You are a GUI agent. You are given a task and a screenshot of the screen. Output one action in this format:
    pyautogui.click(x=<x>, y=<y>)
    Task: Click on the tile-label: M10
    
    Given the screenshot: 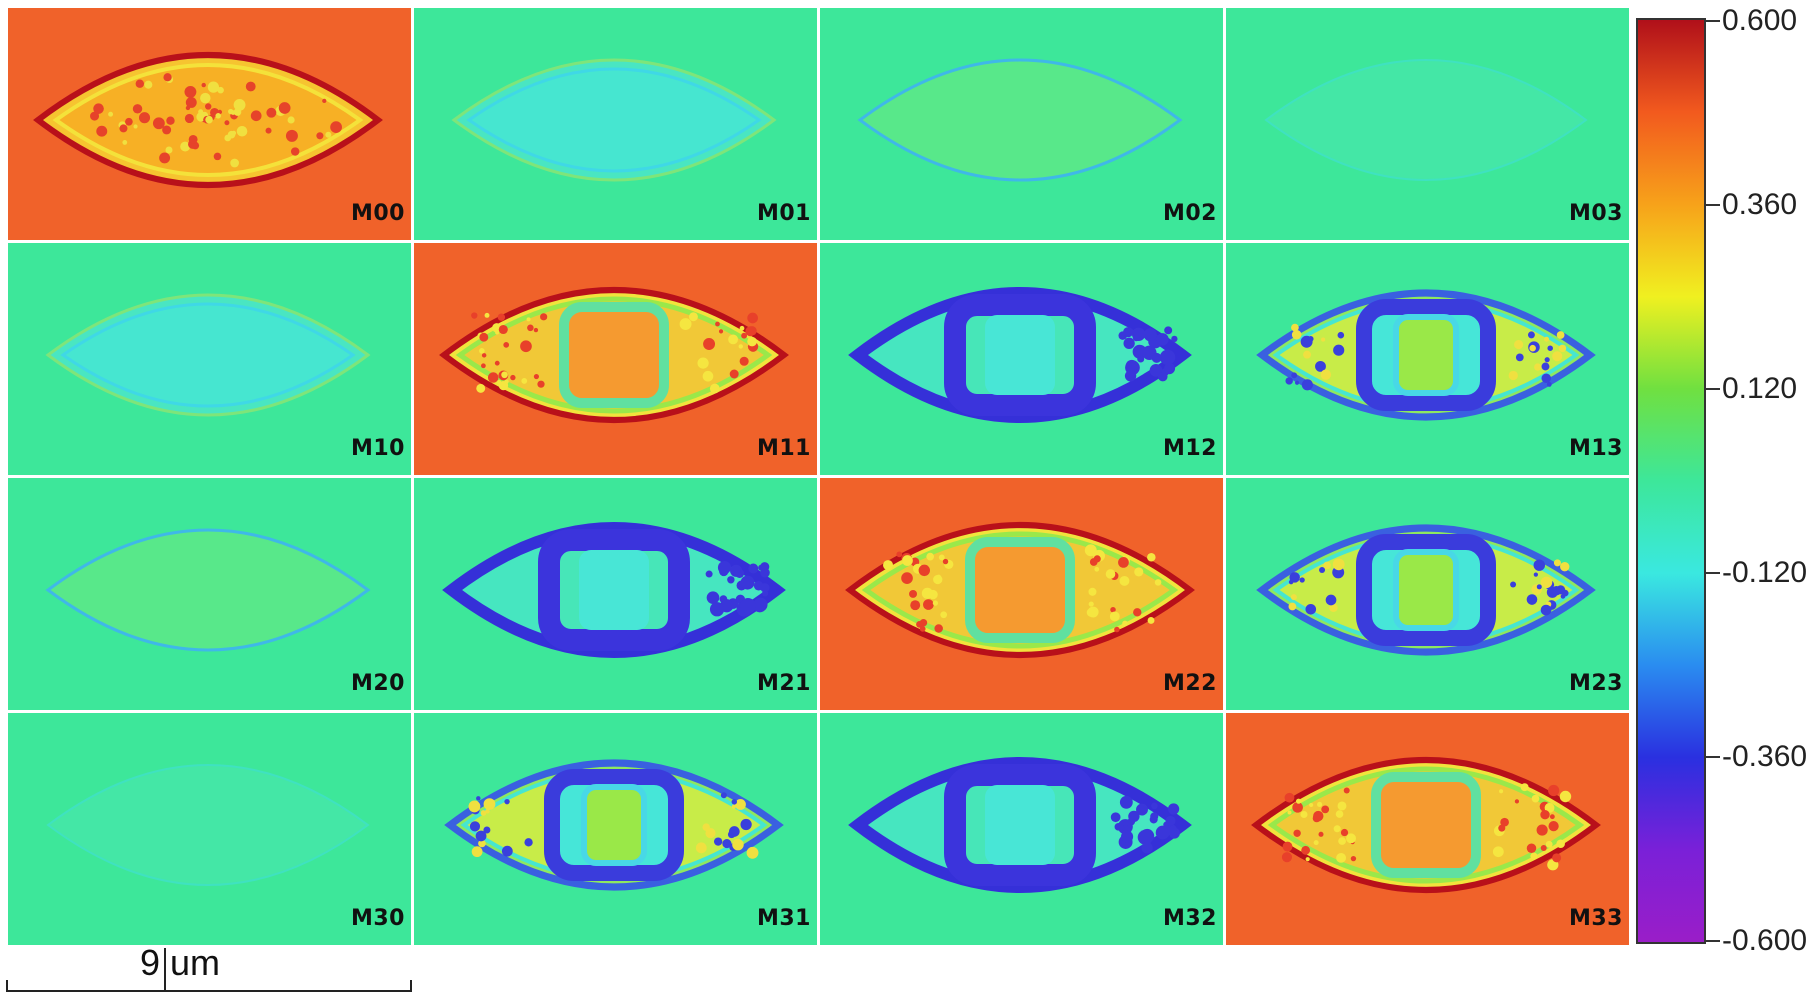 What is the action you would take?
    pyautogui.click(x=378, y=448)
    